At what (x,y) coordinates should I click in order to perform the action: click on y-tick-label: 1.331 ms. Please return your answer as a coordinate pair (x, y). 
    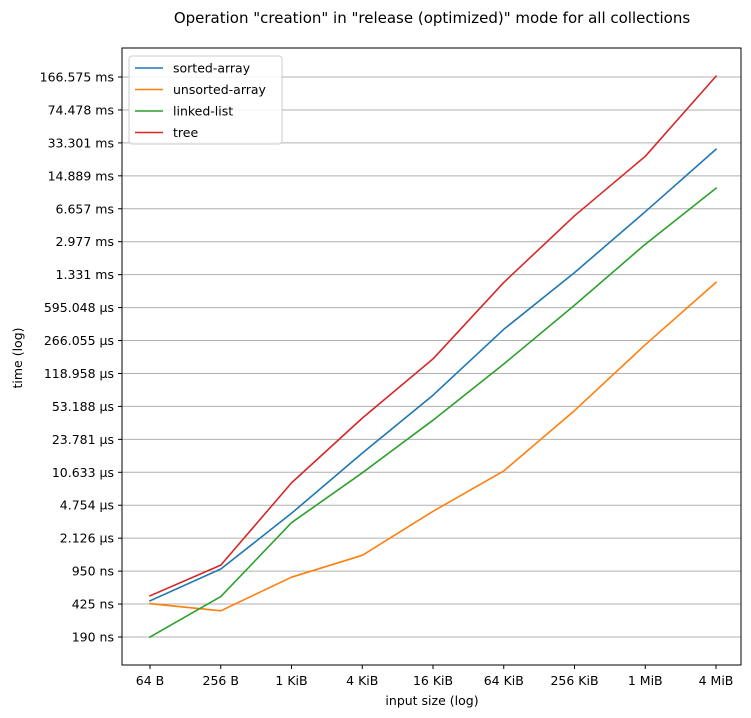
    Looking at the image, I should click on (85, 274).